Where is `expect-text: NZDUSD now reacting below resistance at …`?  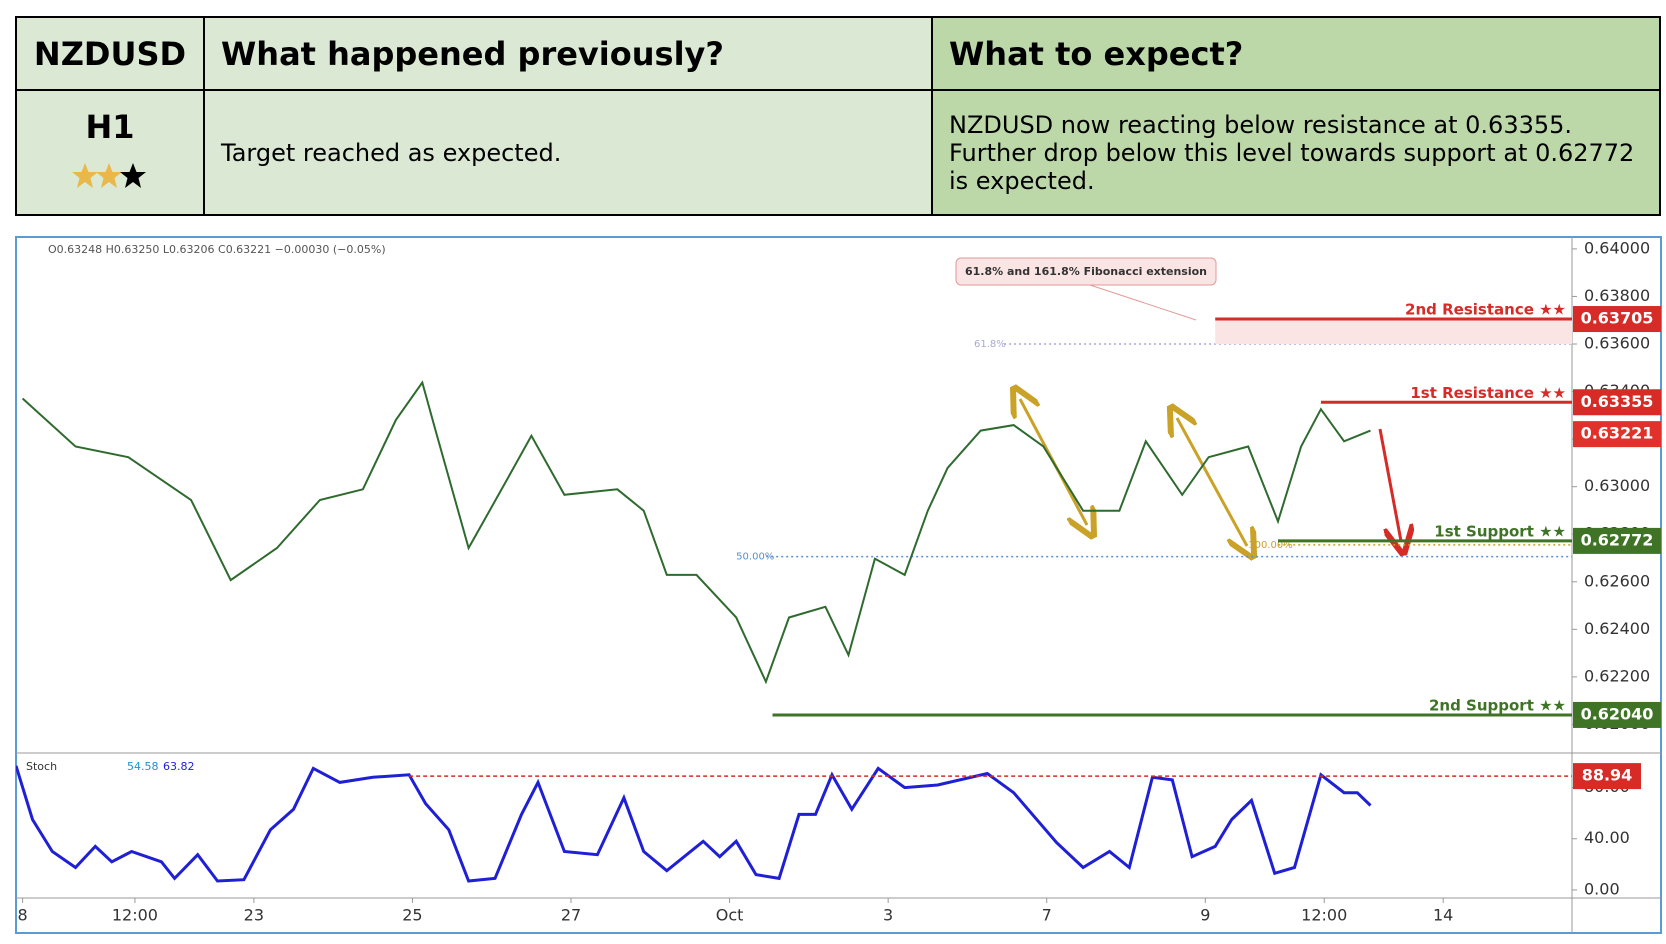 expect-text: NZDUSD now reacting below resistance at … is located at coordinates (1296, 152).